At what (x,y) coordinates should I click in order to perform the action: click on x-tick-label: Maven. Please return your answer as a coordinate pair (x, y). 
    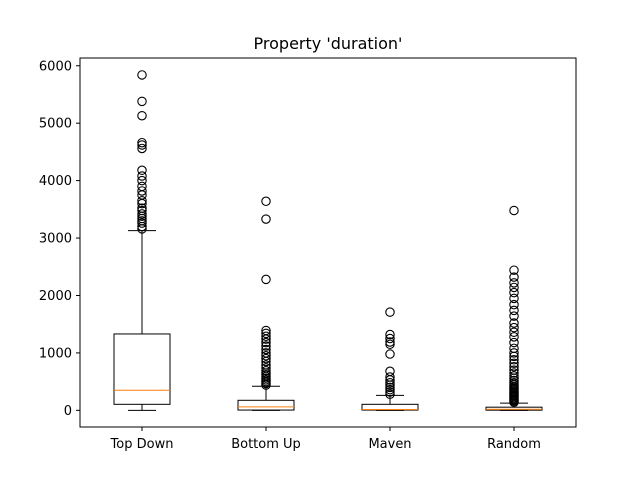
    Looking at the image, I should click on (389, 444).